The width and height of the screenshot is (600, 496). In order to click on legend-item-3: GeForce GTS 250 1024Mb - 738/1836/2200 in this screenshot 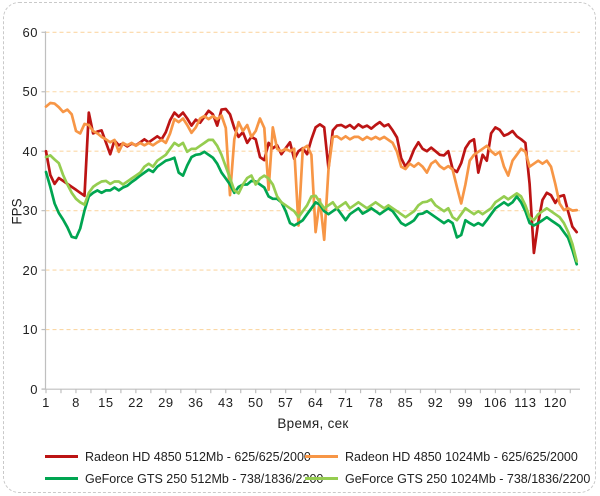, I will do `click(447, 478)`.